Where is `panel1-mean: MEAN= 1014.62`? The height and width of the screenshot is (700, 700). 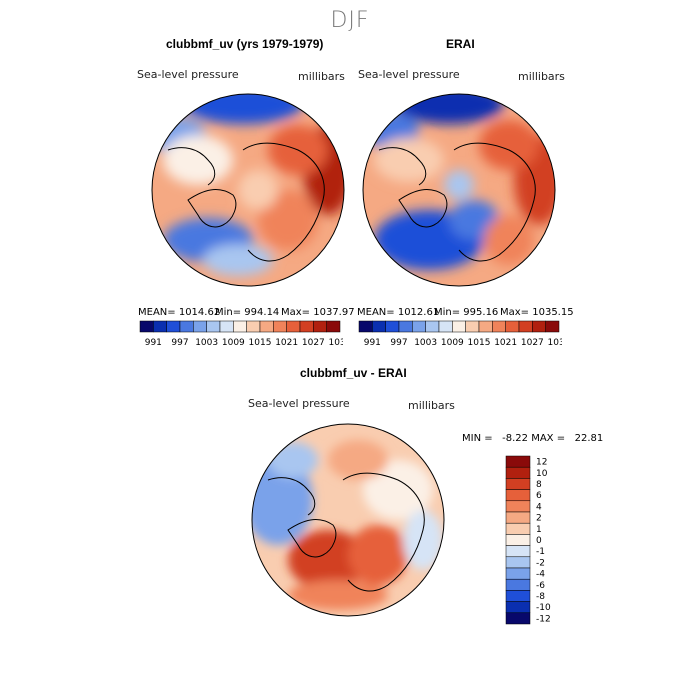
panel1-mean: MEAN= 1014.62 is located at coordinates (179, 312).